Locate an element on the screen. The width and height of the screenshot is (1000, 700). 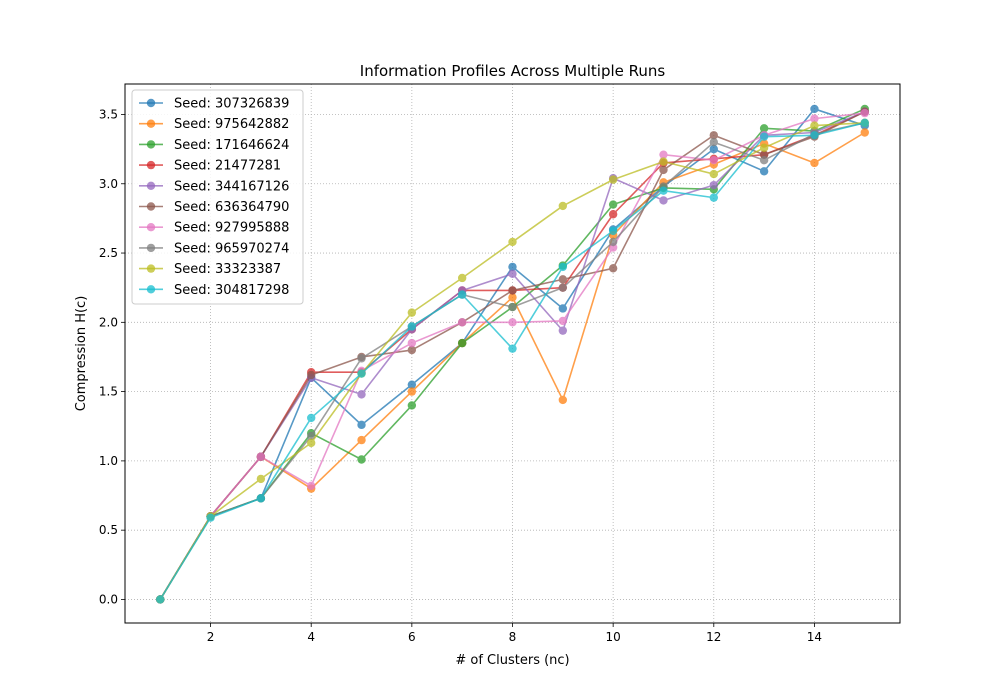
legend-item: Seed: 975642882 is located at coordinates (214, 124).